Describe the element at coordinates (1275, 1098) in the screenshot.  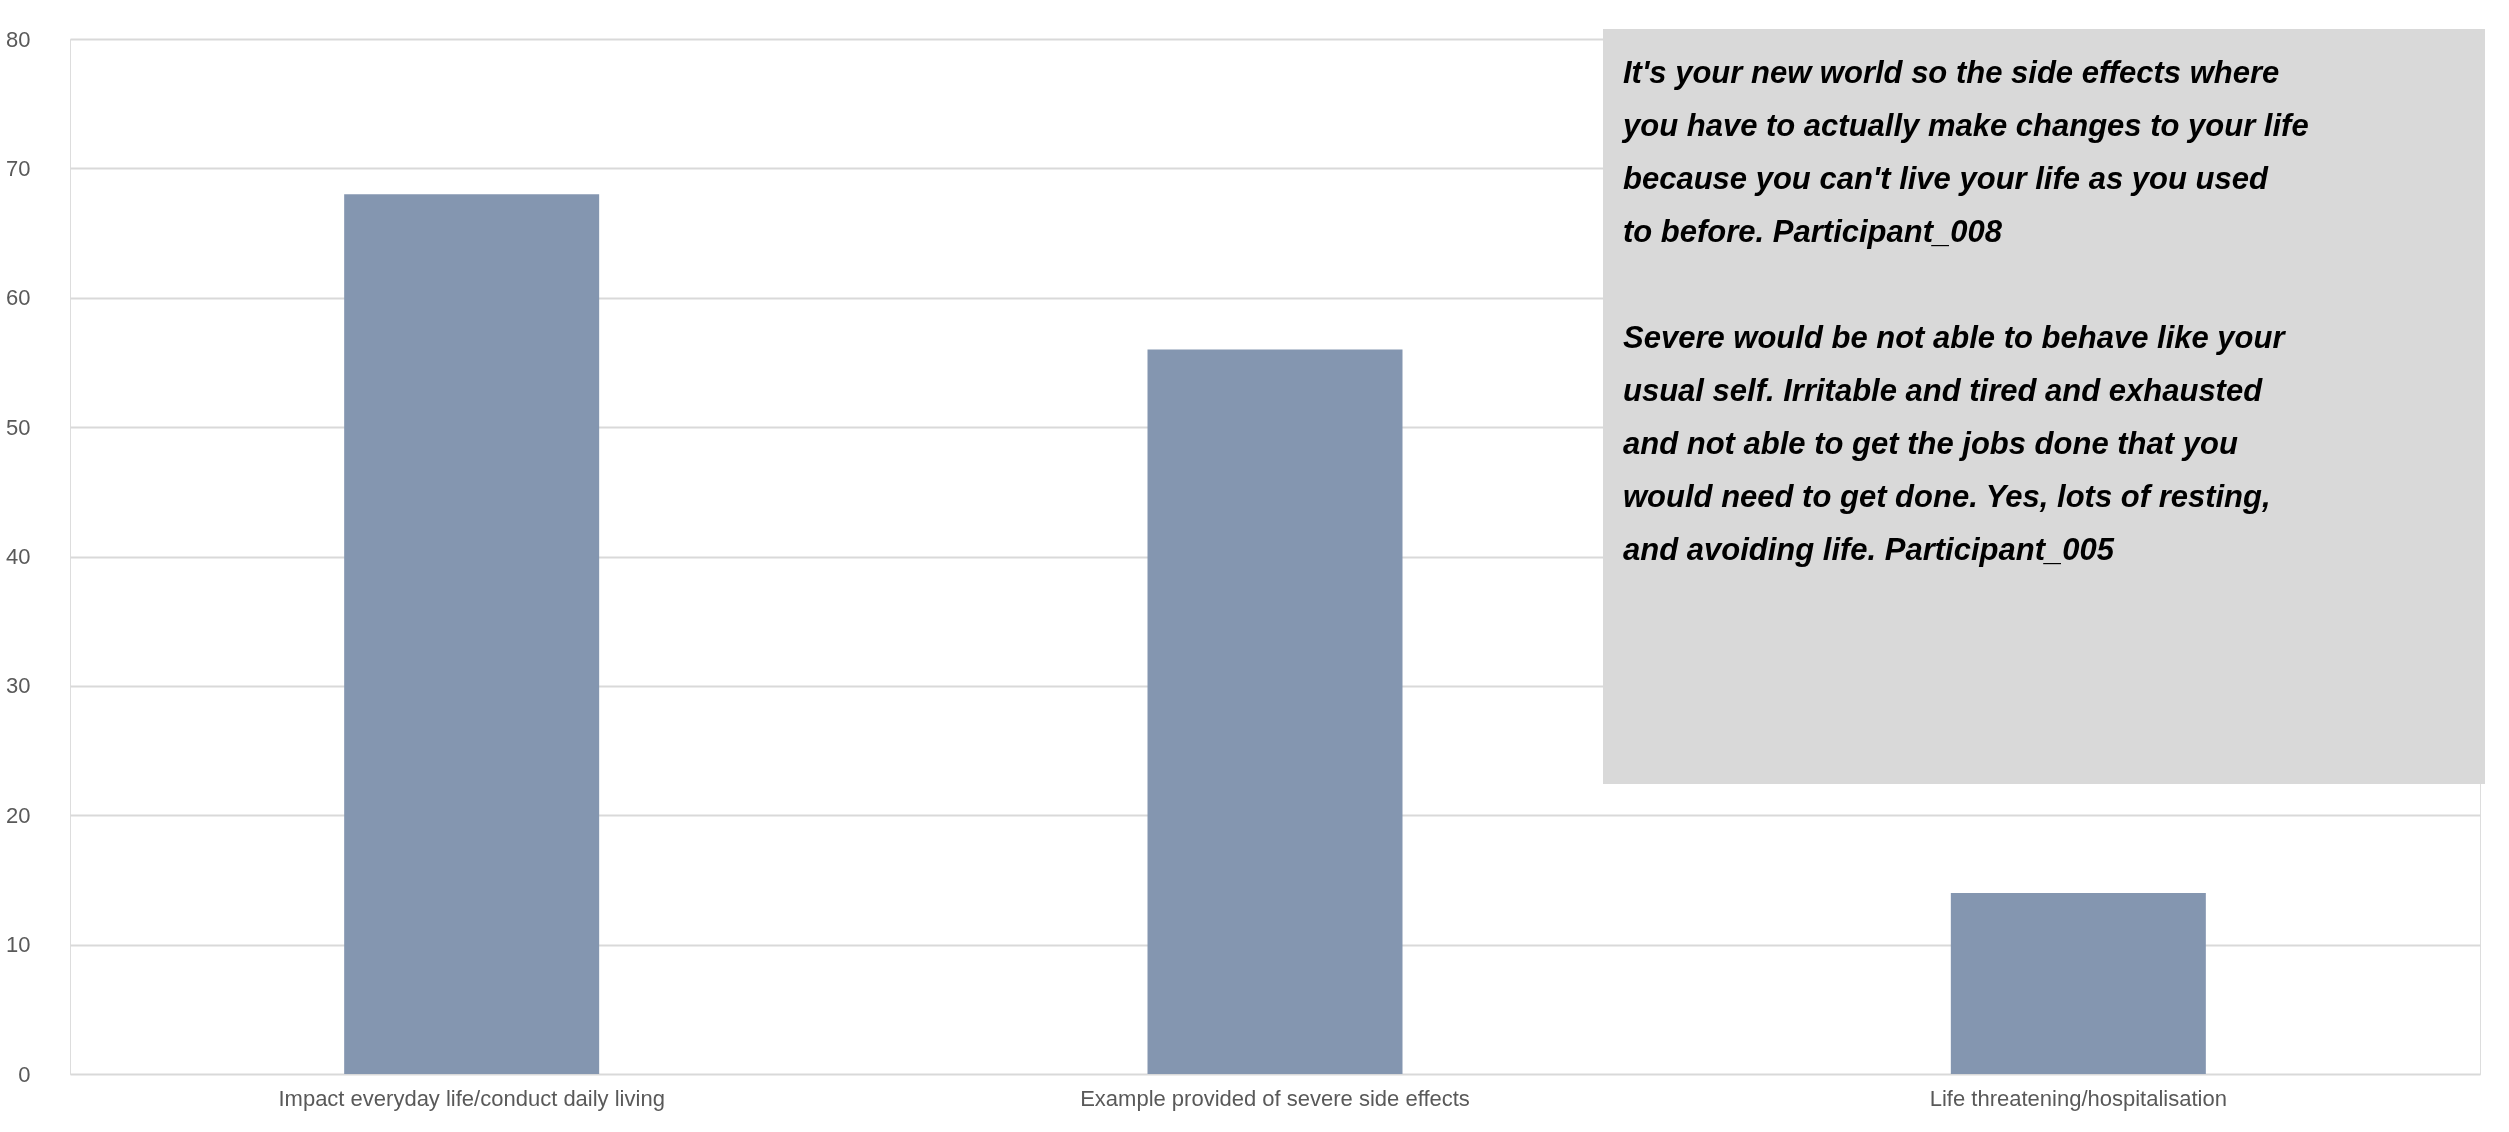
I see `x-tick-label: Example provided of severe side effects` at that location.